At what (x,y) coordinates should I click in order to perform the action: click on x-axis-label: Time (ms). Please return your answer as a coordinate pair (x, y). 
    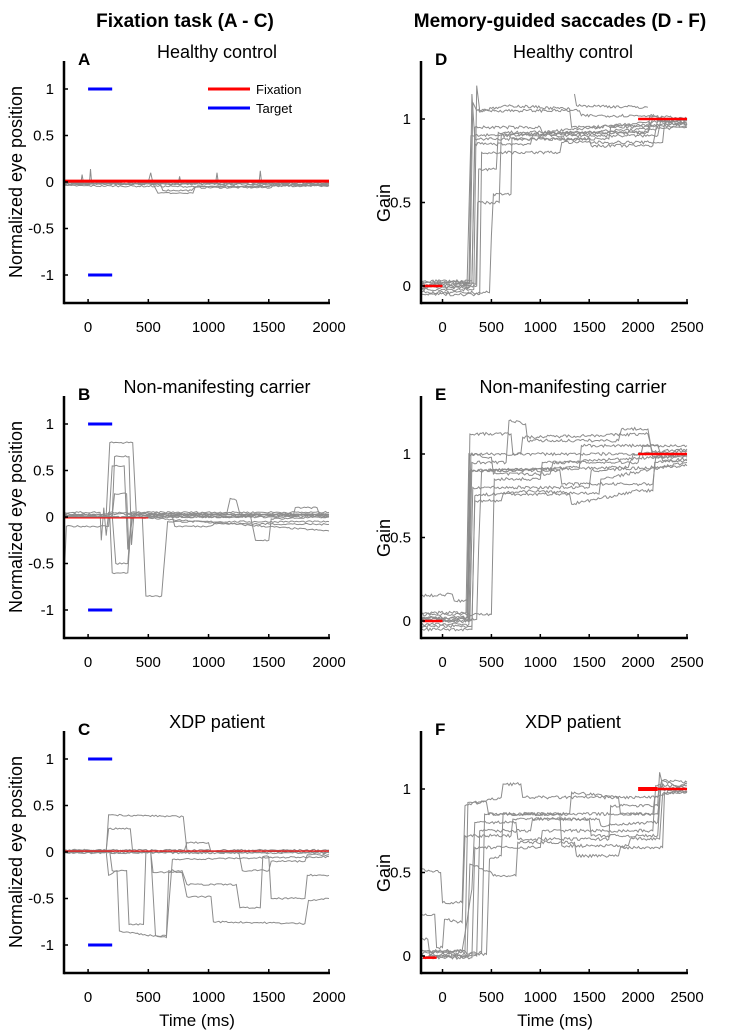
    Looking at the image, I should click on (555, 1020).